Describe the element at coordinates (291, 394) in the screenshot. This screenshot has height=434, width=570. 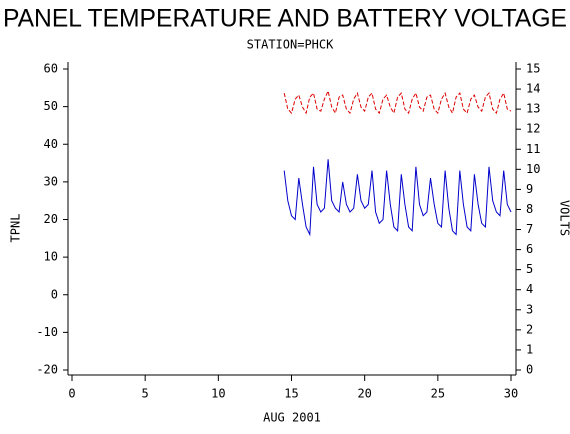
I see `x-tick-label: 15` at that location.